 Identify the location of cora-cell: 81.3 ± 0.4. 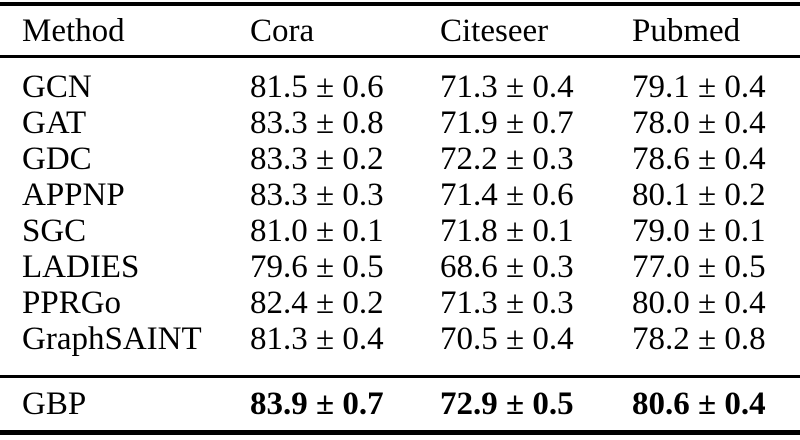
(317, 338).